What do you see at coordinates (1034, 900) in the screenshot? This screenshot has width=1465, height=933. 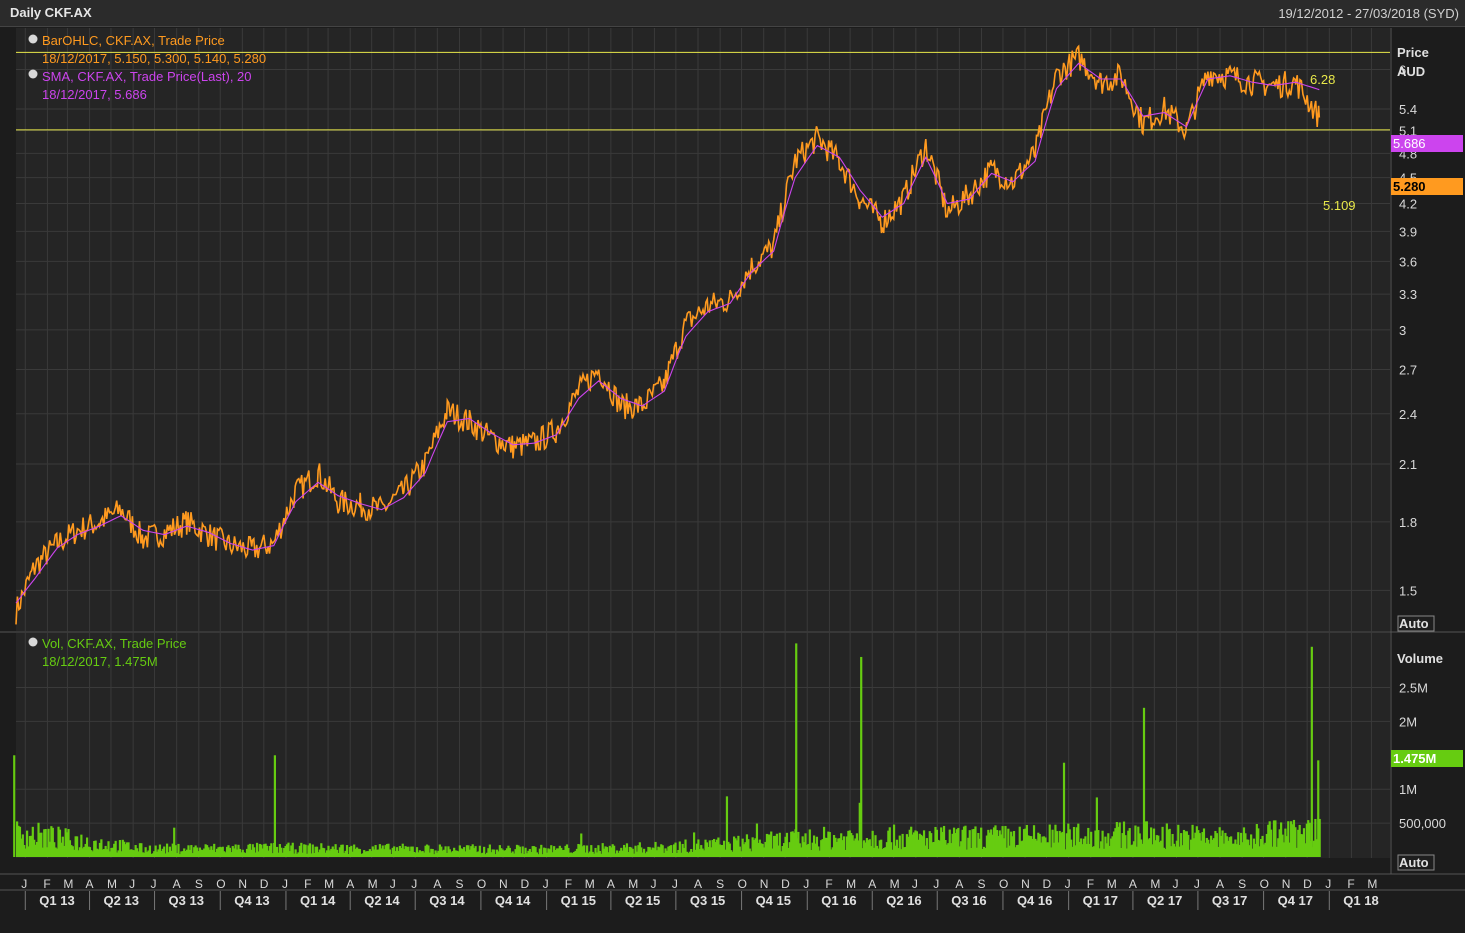 I see `quarter-tick-label: Q4 16` at bounding box center [1034, 900].